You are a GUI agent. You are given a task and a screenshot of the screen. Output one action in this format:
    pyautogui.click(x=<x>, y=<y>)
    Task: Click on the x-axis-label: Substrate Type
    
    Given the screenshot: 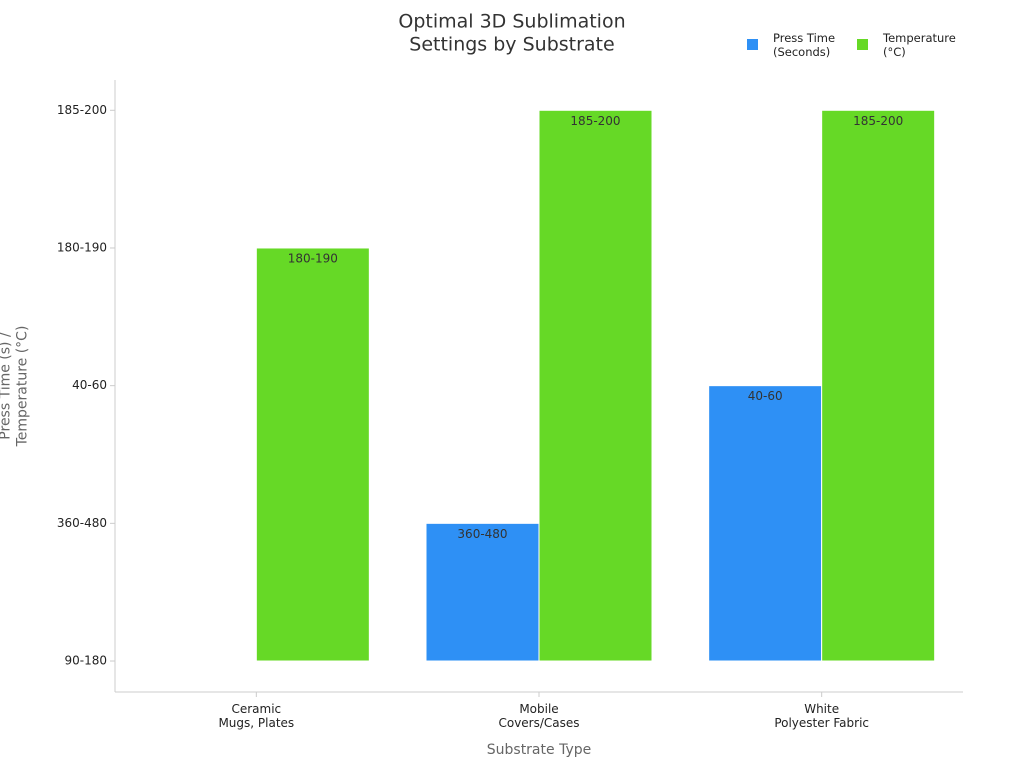 What is the action you would take?
    pyautogui.click(x=539, y=750)
    